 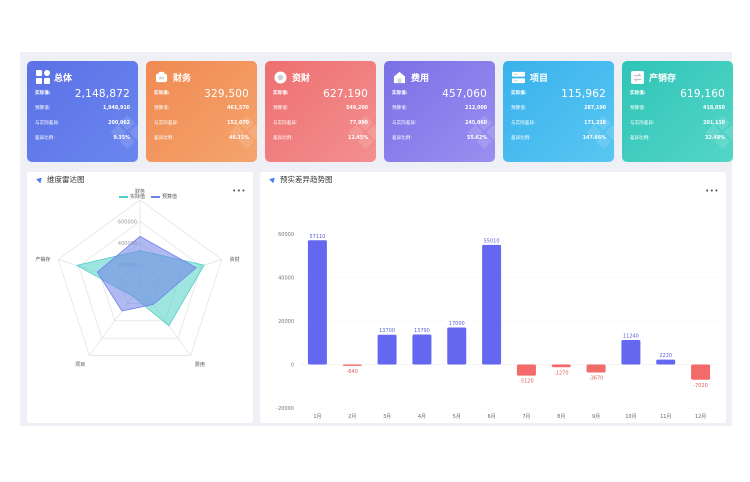 What do you see at coordinates (102, 94) in the screenshot?
I see `card-actual-value: 2,148,872` at bounding box center [102, 94].